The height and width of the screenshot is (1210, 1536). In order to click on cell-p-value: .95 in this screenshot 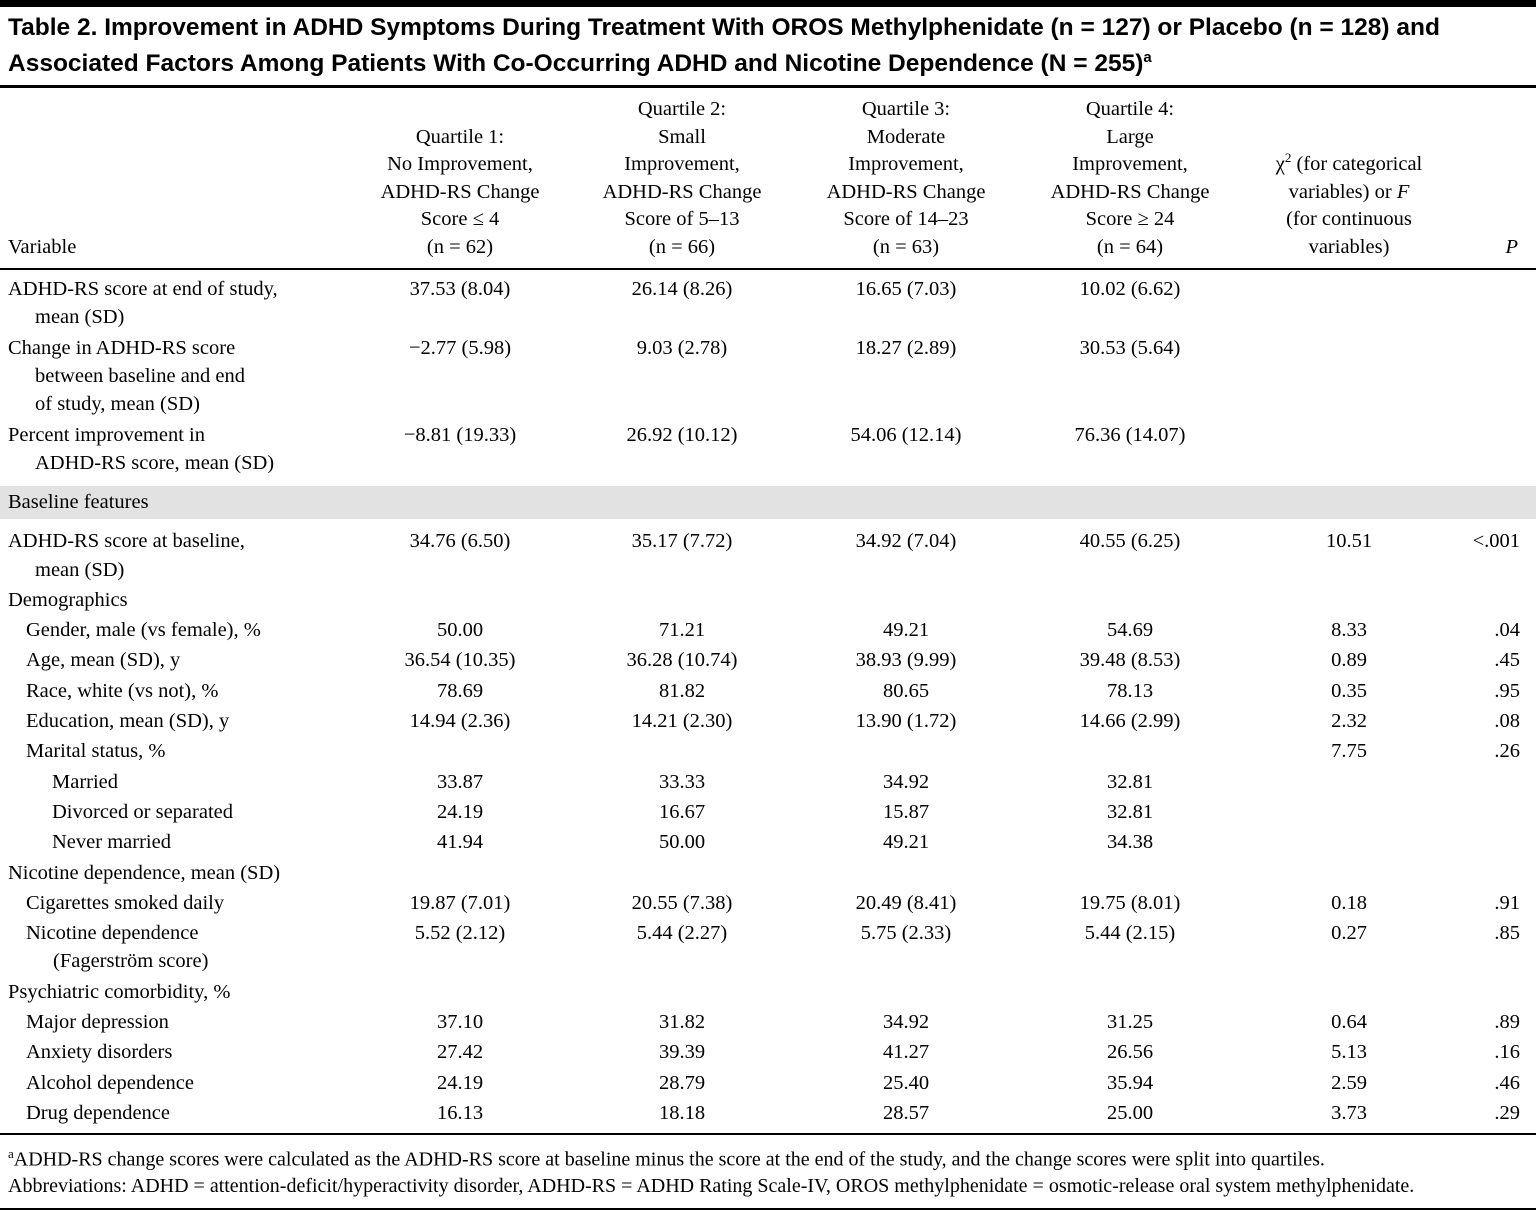, I will do `click(1507, 690)`.